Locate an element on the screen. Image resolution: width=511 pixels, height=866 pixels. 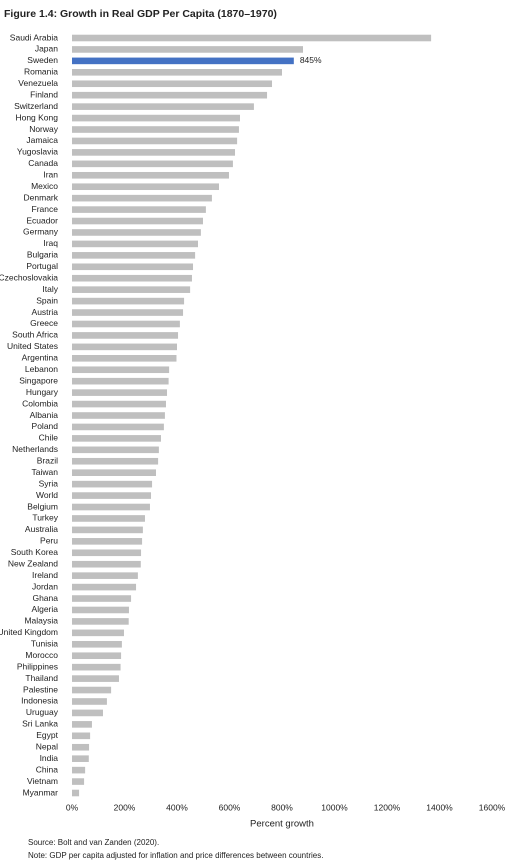
x-tick-label: 800% is located at coordinates (282, 807).